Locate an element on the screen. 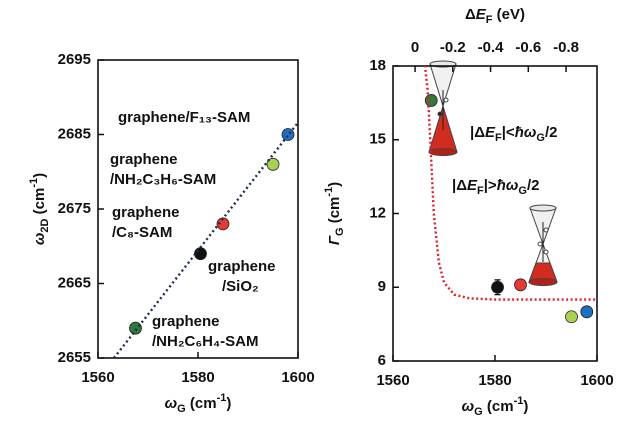 This screenshot has height=423, width=619. y-tick-label: 12 is located at coordinates (377, 212).